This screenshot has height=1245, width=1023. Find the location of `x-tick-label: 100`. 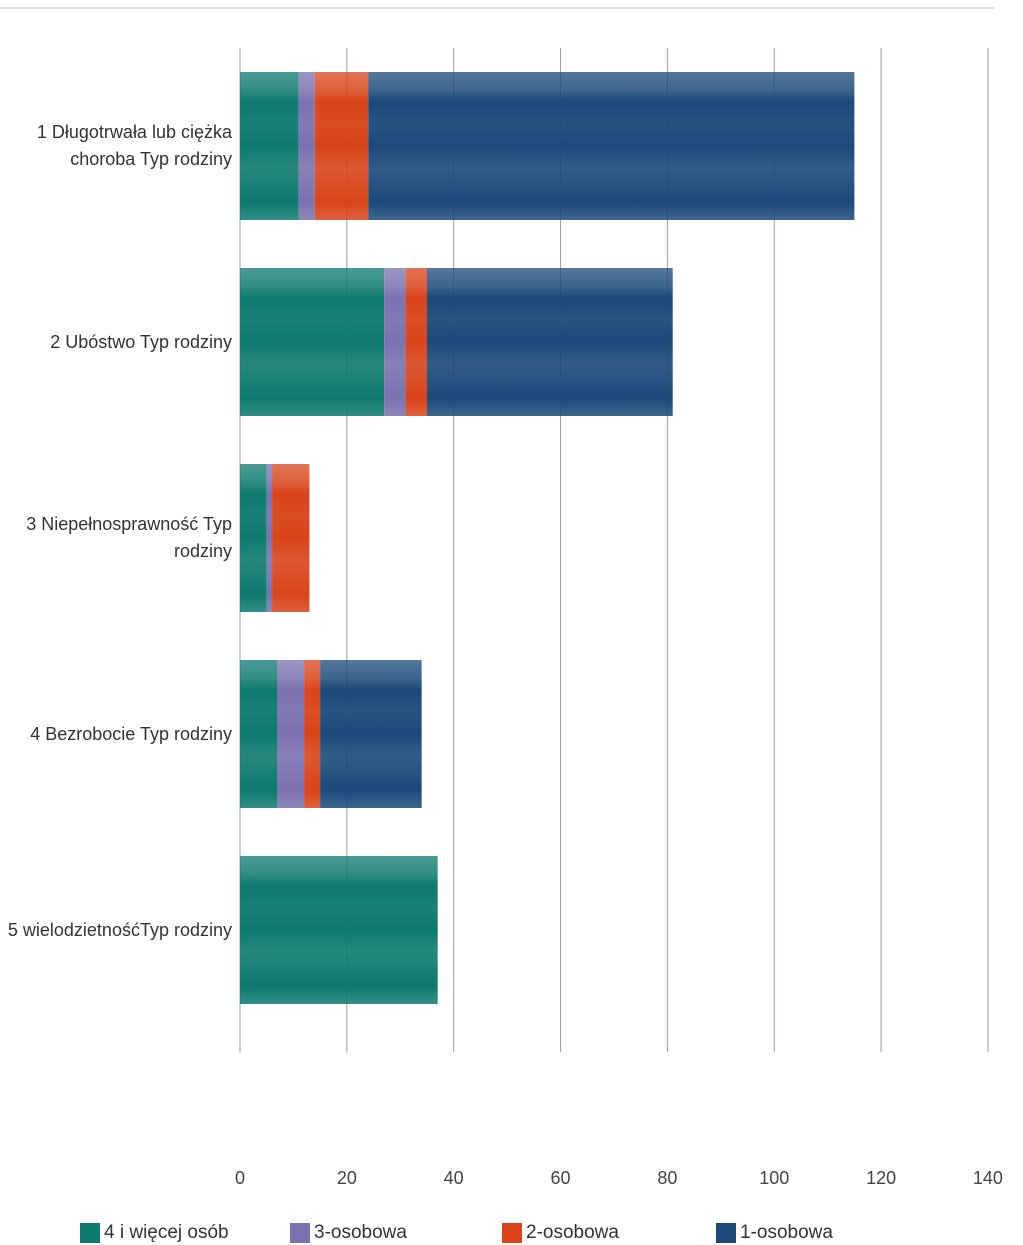

x-tick-label: 100 is located at coordinates (774, 1178).